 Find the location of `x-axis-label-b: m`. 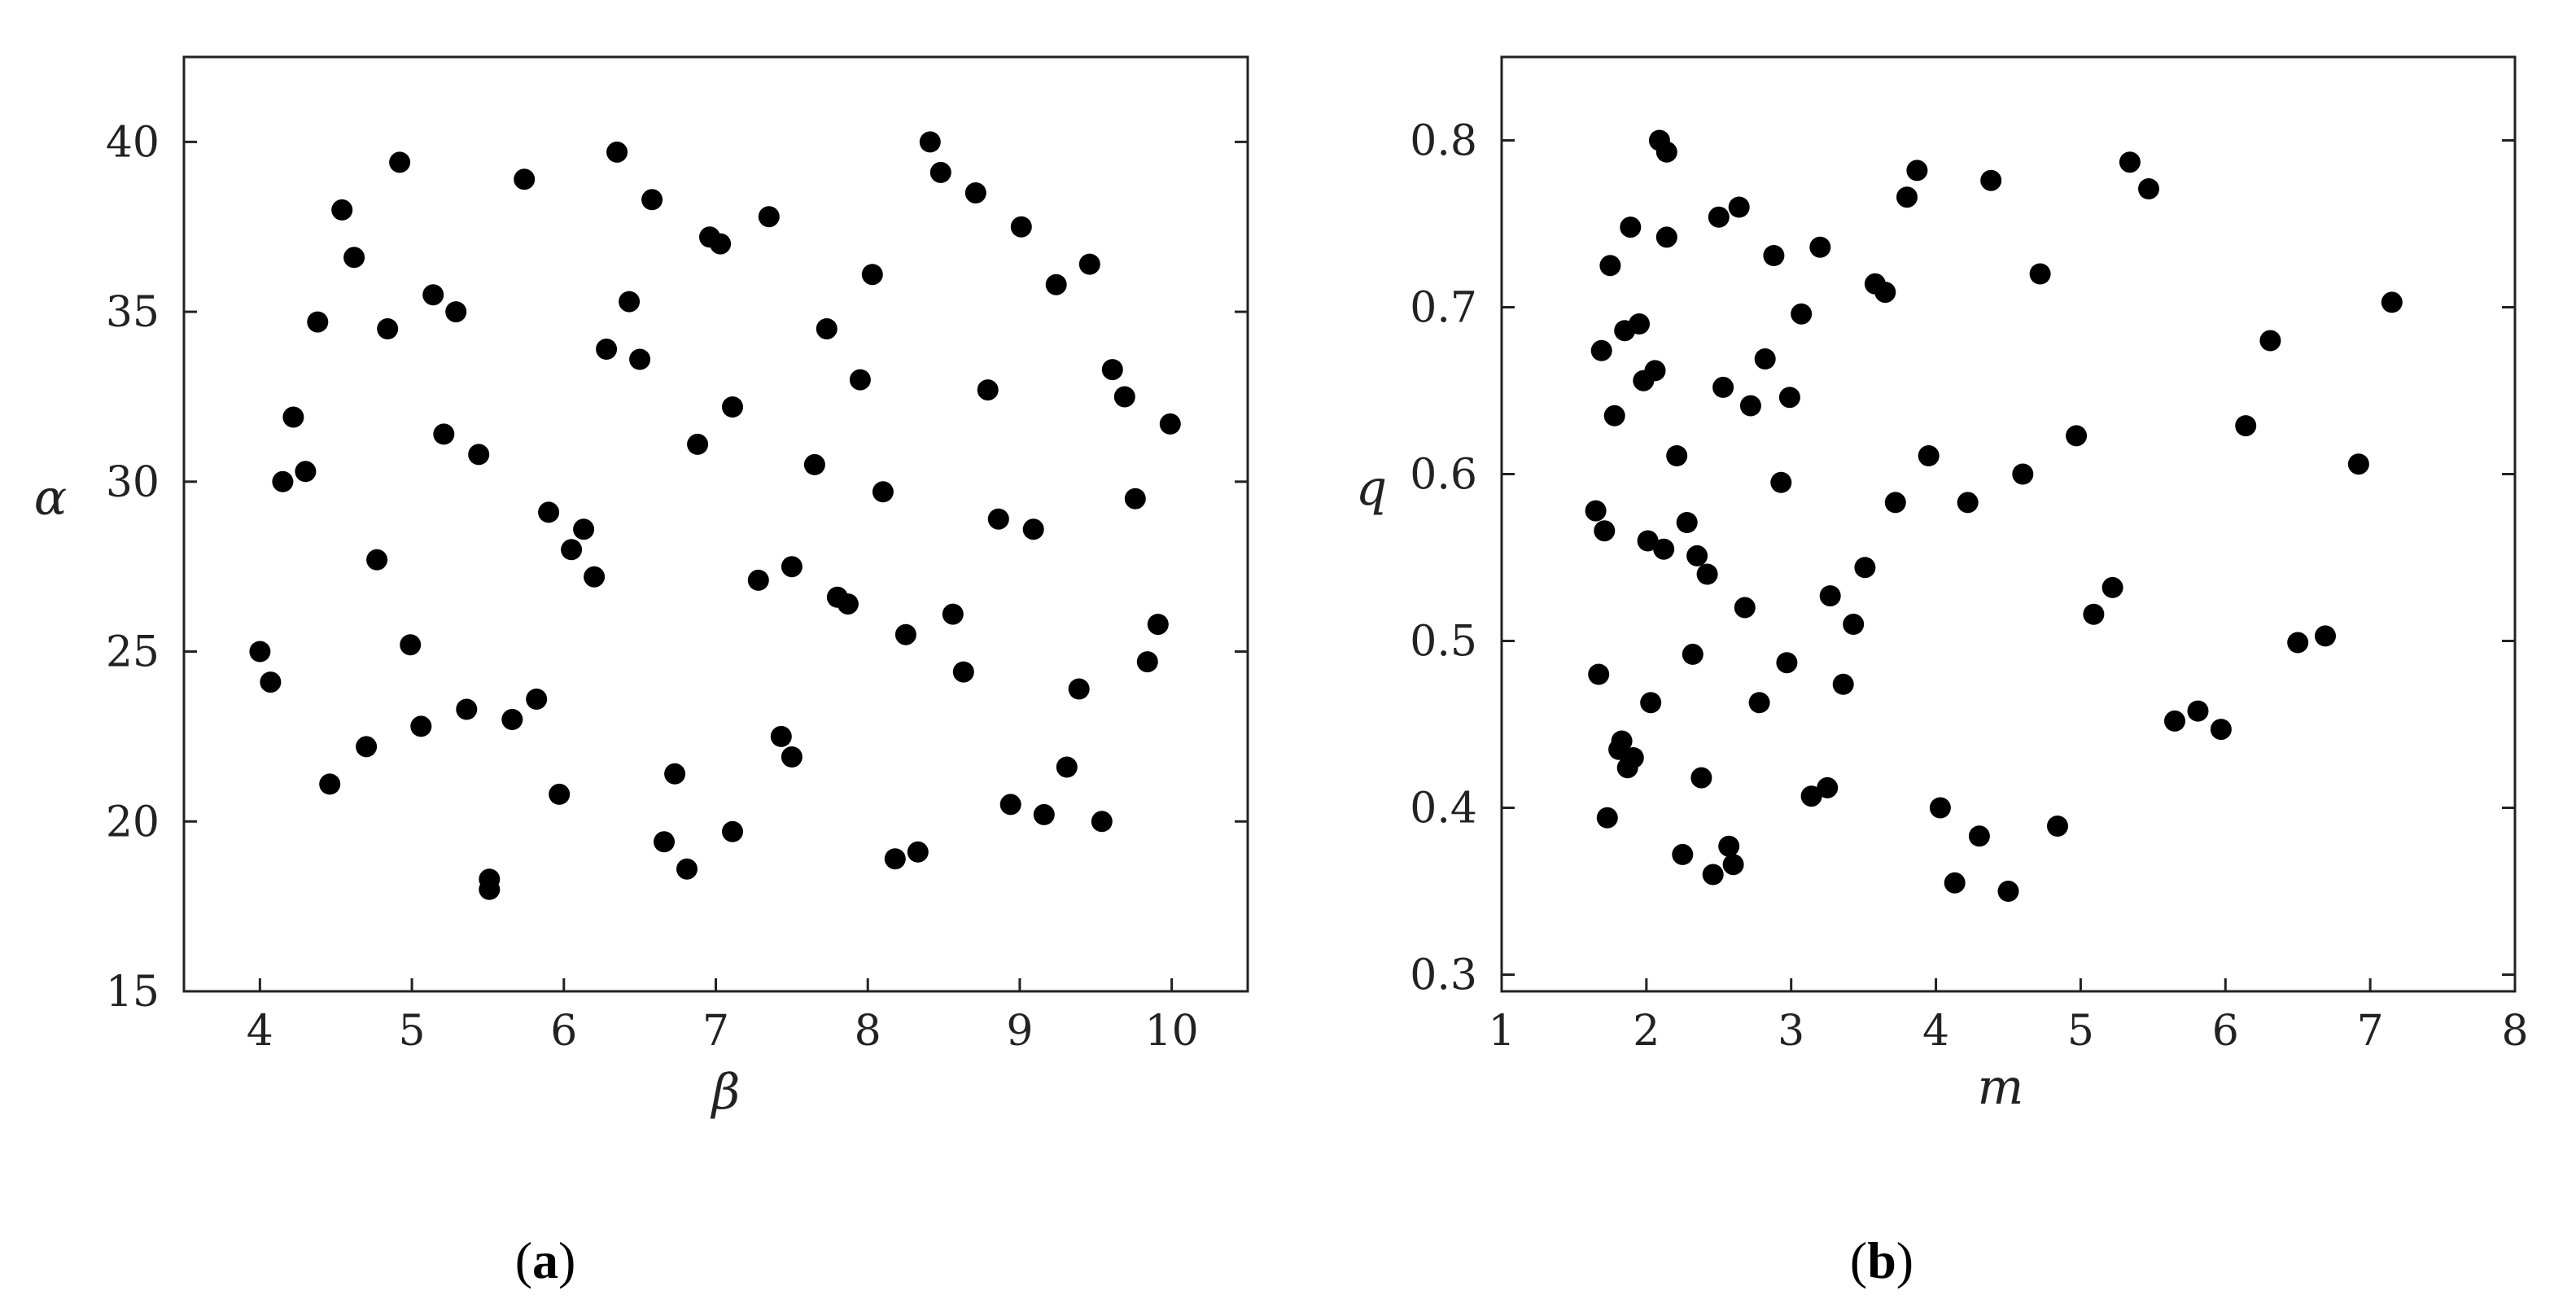

x-axis-label-b: m is located at coordinates (2001, 1088).